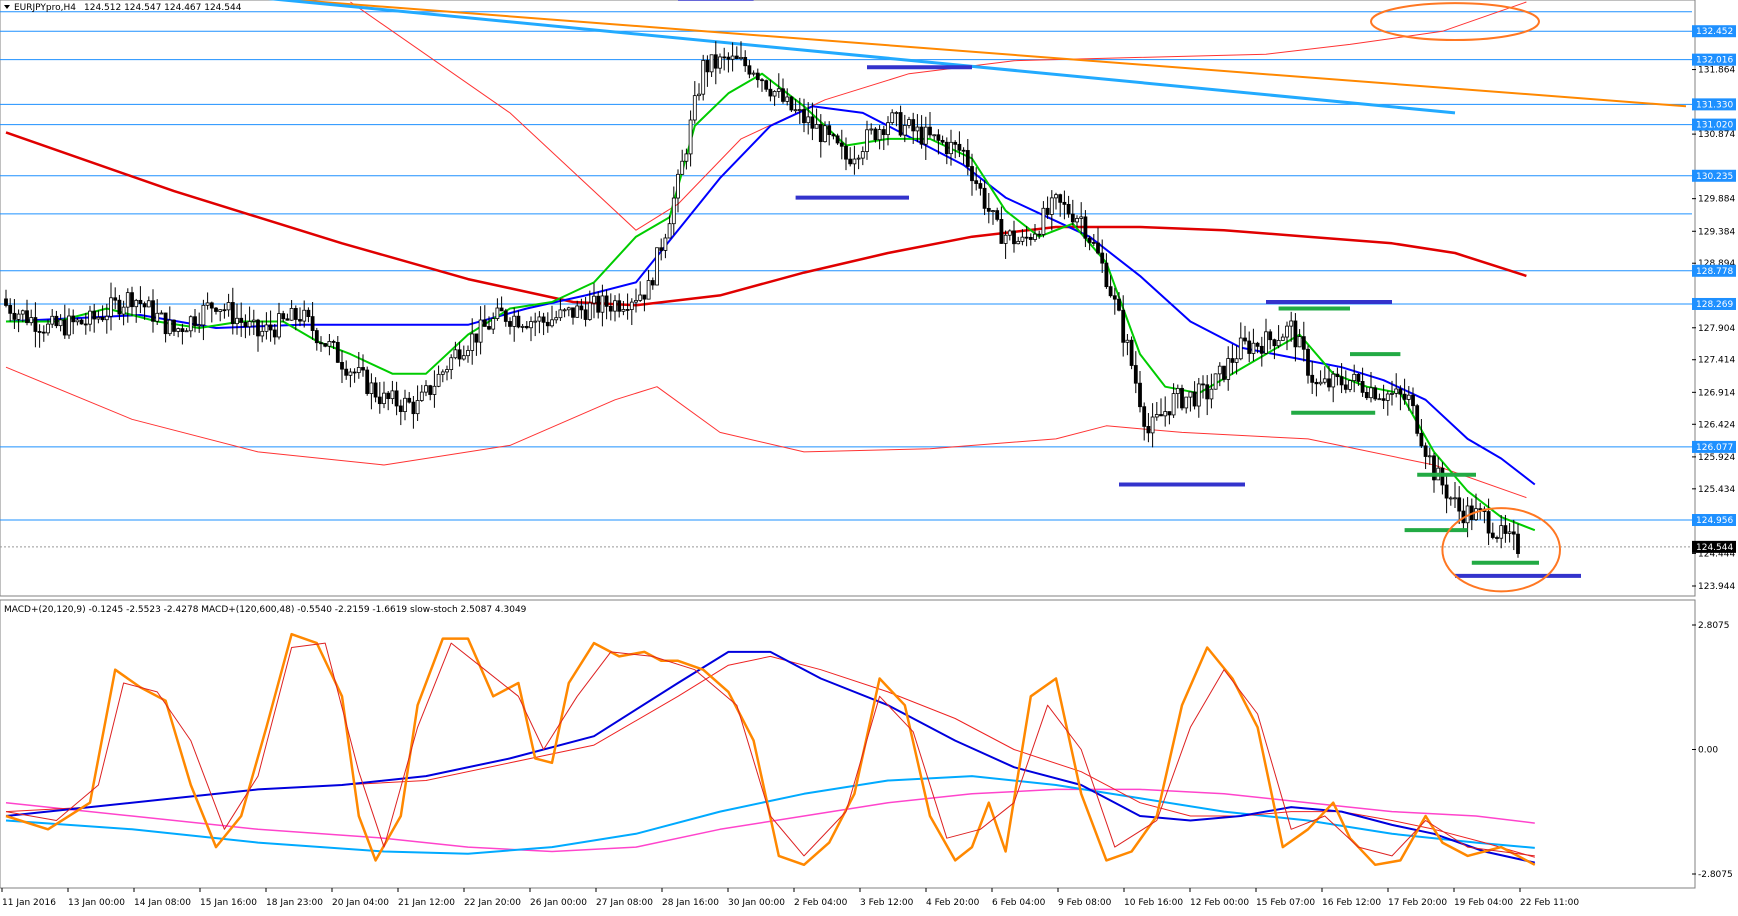 The image size is (1738, 916). I want to click on dropdown-triangle-icon, so click(7, 7).